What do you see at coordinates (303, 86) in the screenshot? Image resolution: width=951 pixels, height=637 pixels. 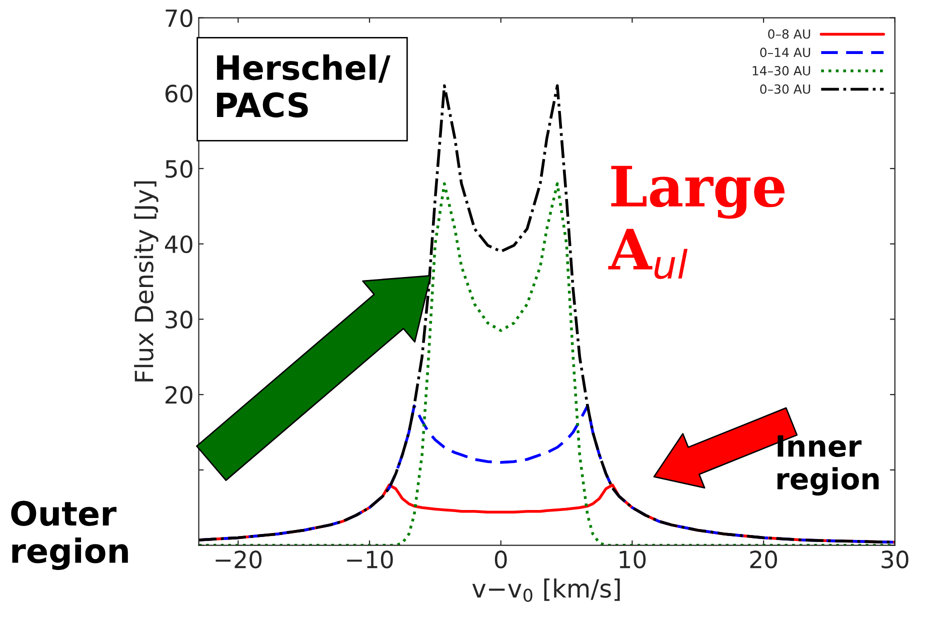 I see `annotation: Herschel/ PACS` at bounding box center [303, 86].